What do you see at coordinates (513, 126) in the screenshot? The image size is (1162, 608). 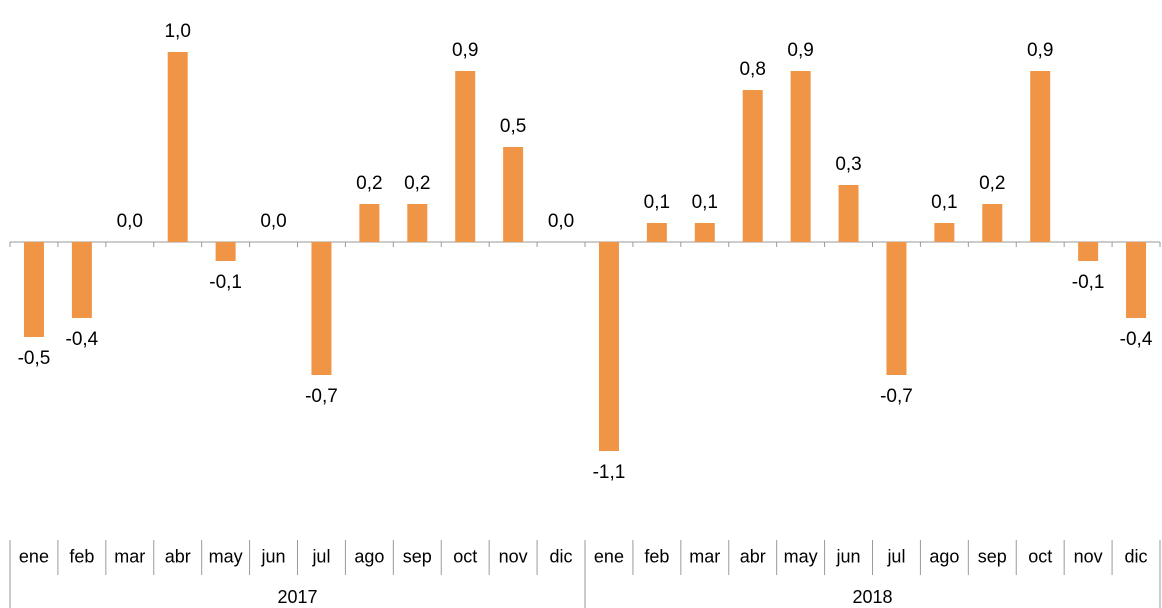 I see `data-label: 0,5` at bounding box center [513, 126].